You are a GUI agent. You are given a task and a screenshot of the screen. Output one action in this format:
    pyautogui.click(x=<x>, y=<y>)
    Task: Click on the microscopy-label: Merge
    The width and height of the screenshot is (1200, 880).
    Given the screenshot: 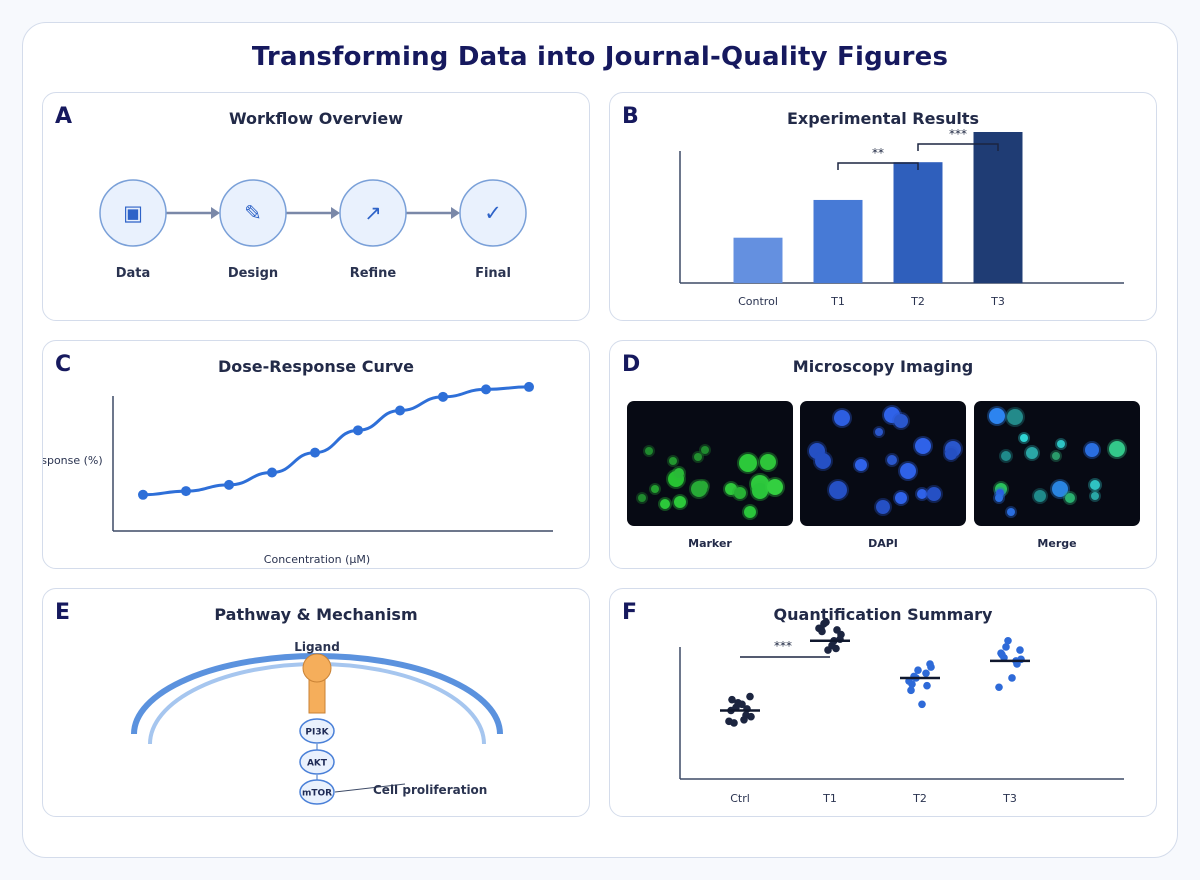 What is the action you would take?
    pyautogui.click(x=1057, y=543)
    